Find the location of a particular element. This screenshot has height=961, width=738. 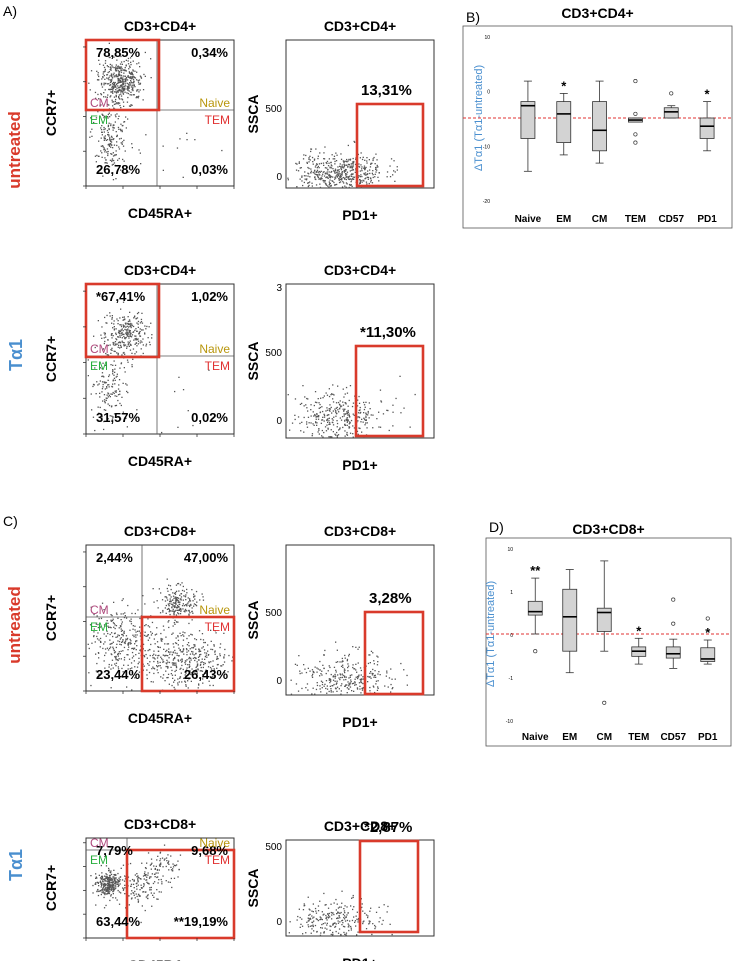

label-cm: CM is located at coordinates (99, 843).